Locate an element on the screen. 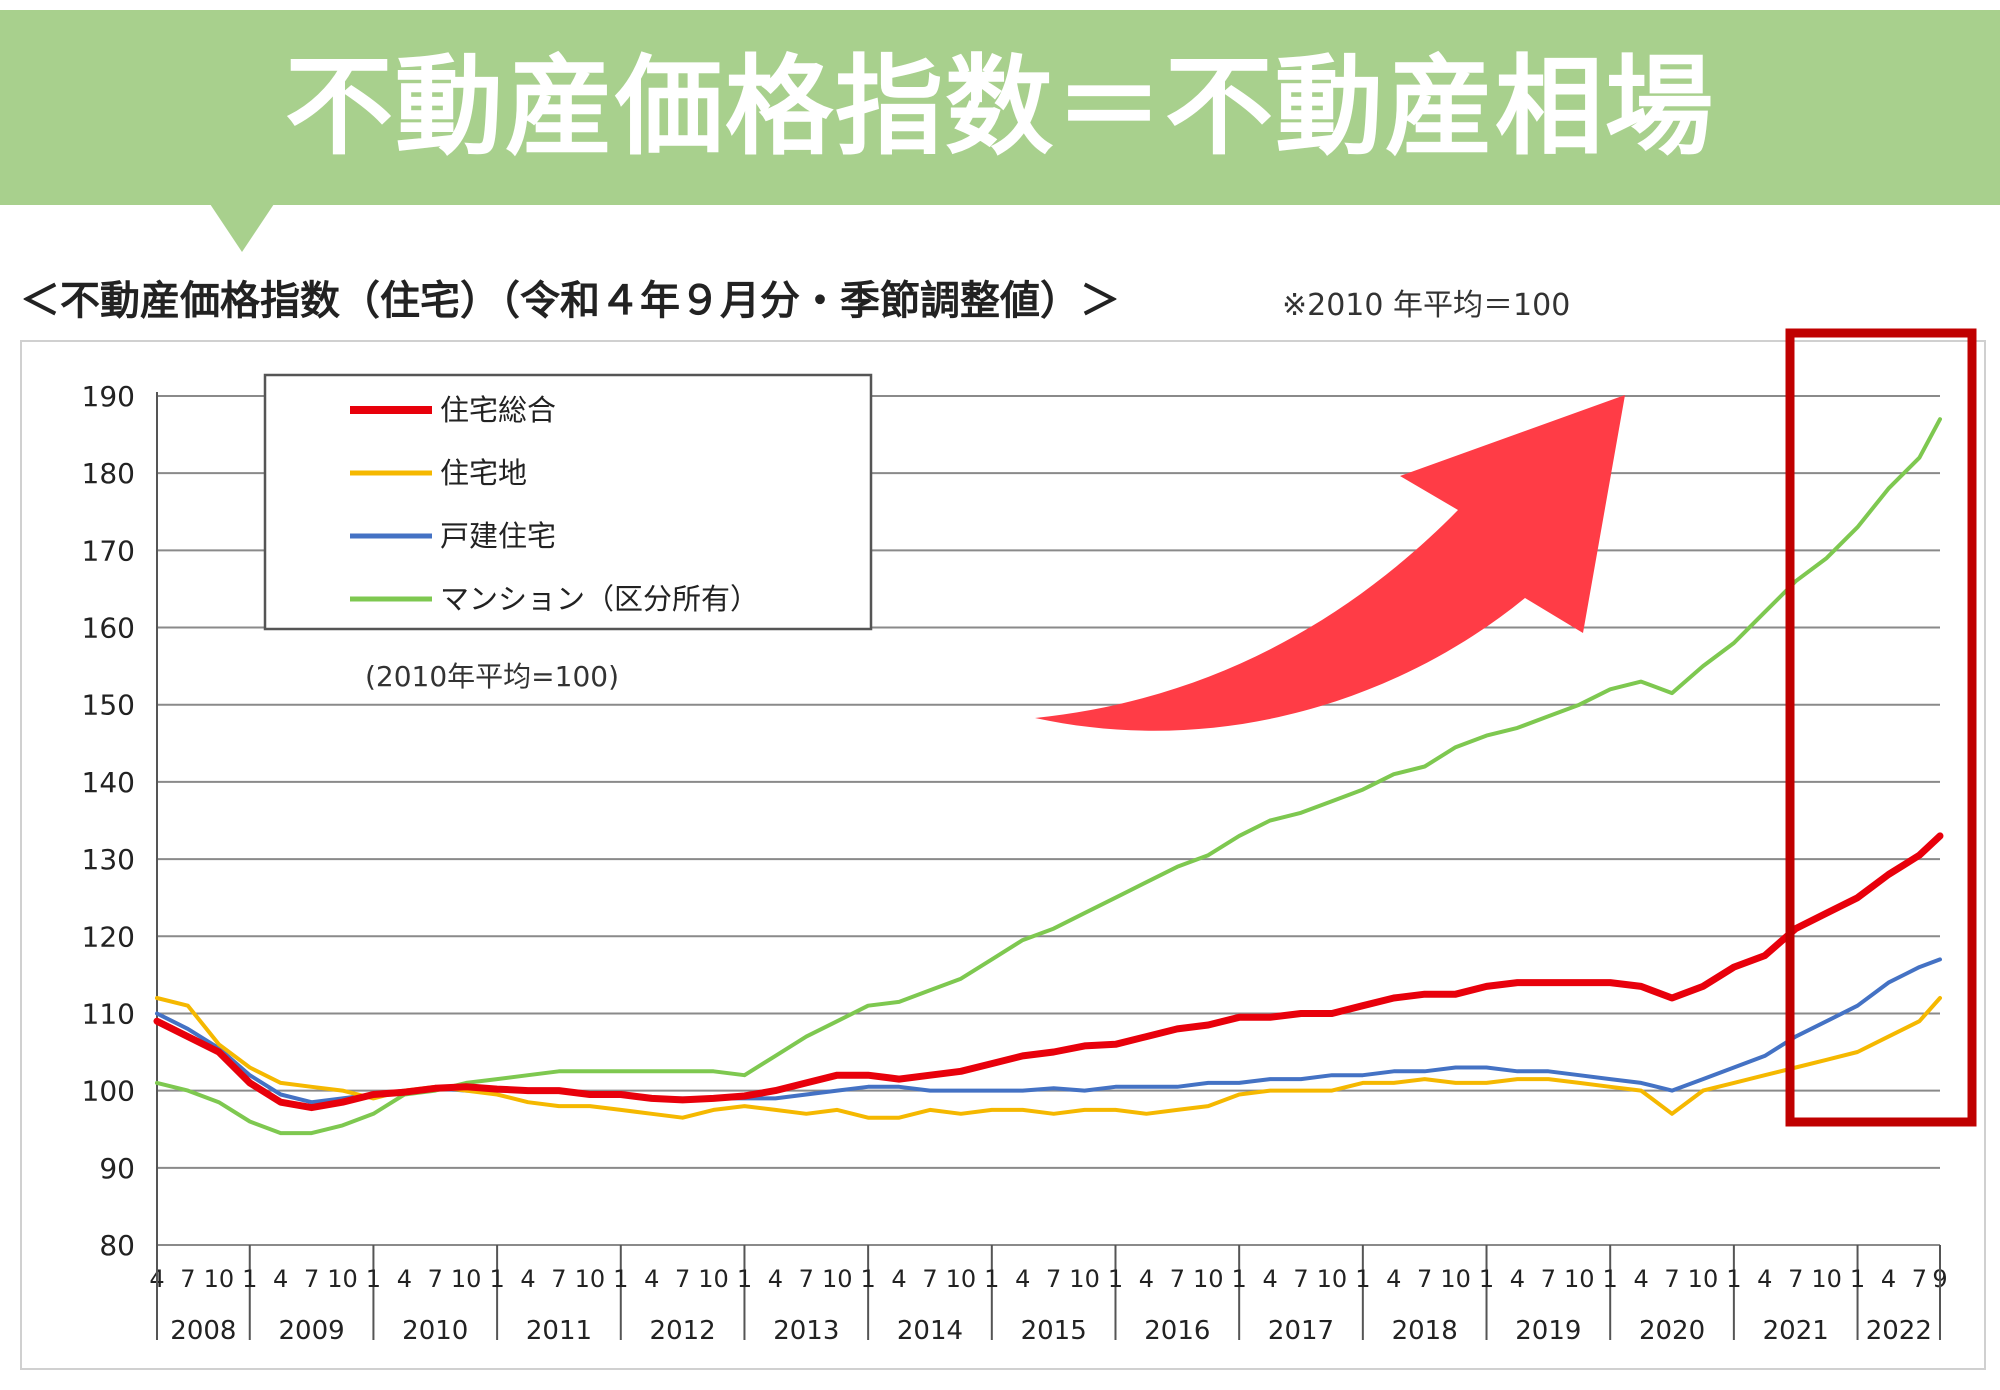  x-year-label: 2021 is located at coordinates (1796, 1331).